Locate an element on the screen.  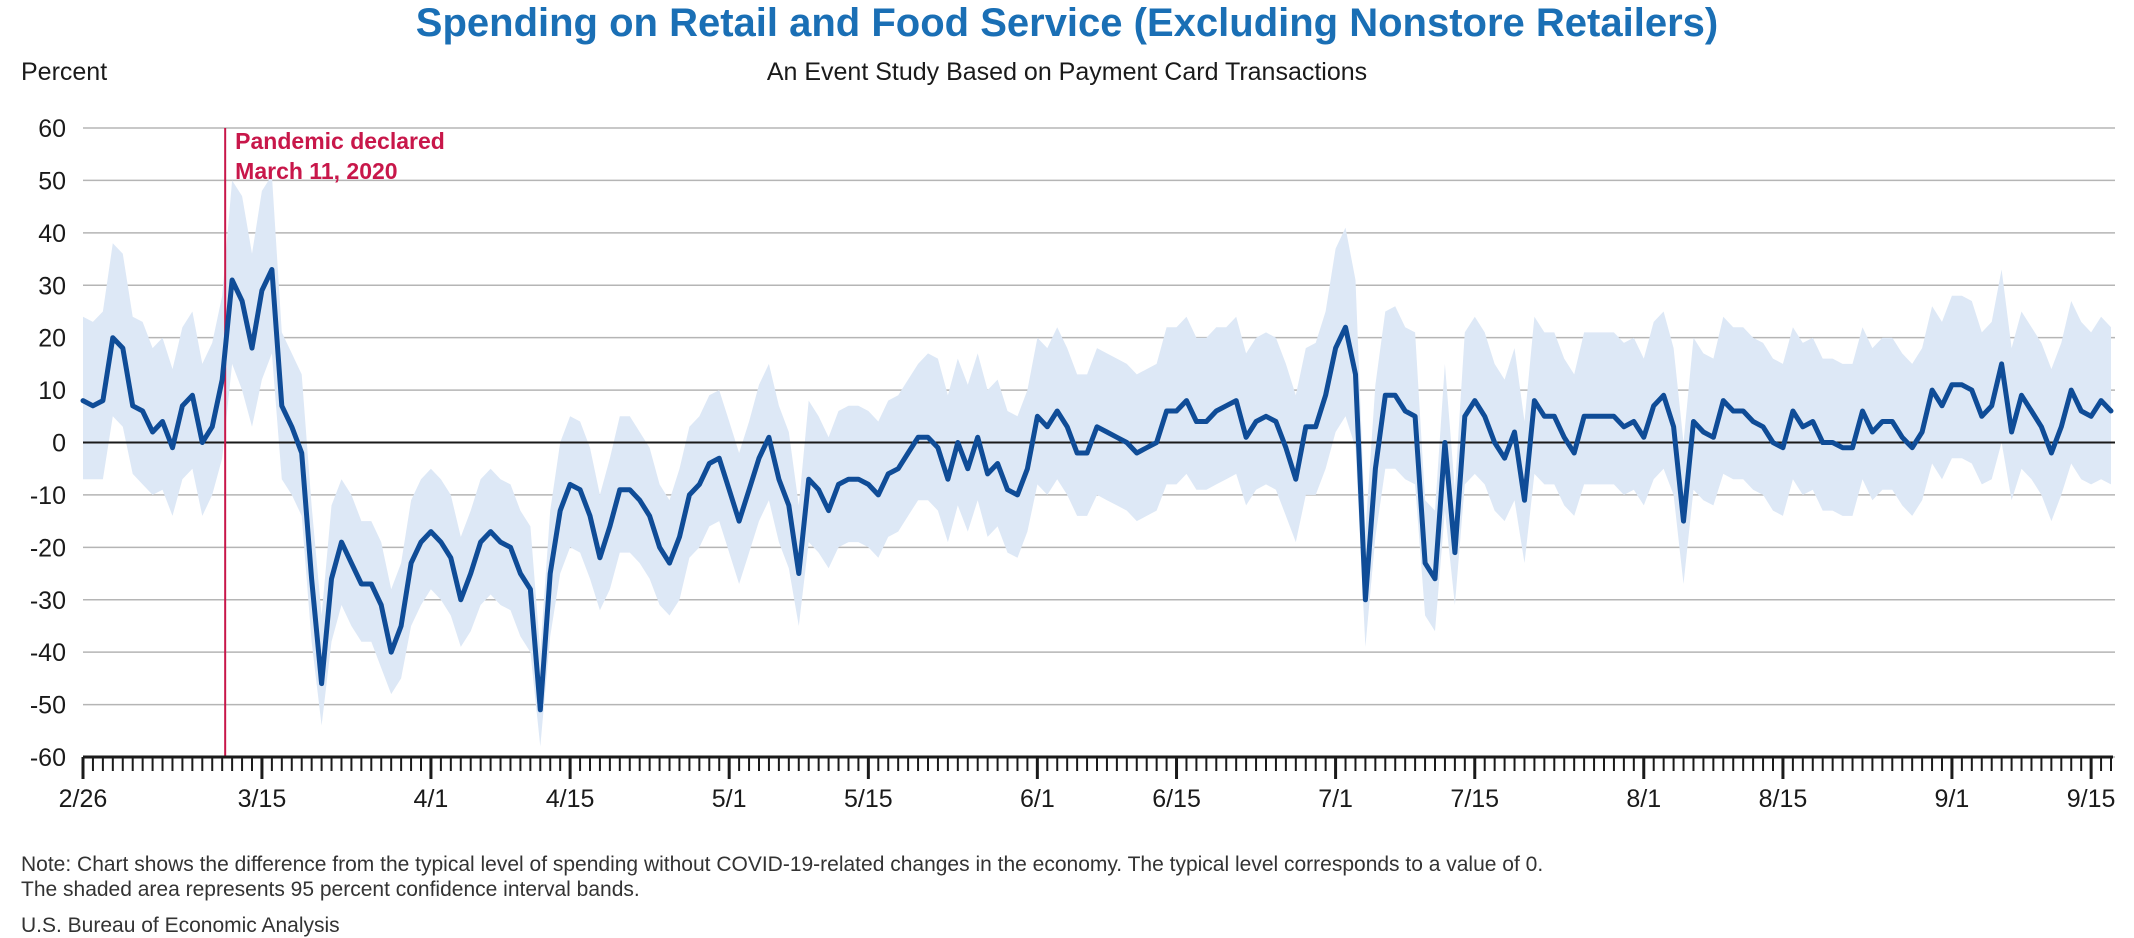
x-tick-label: 3/15 is located at coordinates (262, 799).